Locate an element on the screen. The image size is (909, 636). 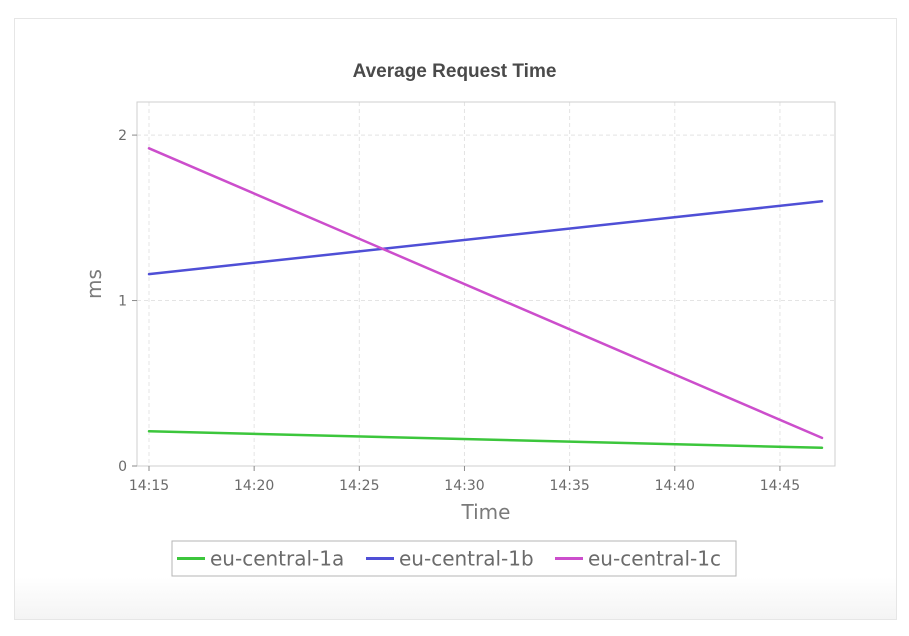
legend: eu-central-1a eu-central-1b eu-central-1c is located at coordinates (454, 558).